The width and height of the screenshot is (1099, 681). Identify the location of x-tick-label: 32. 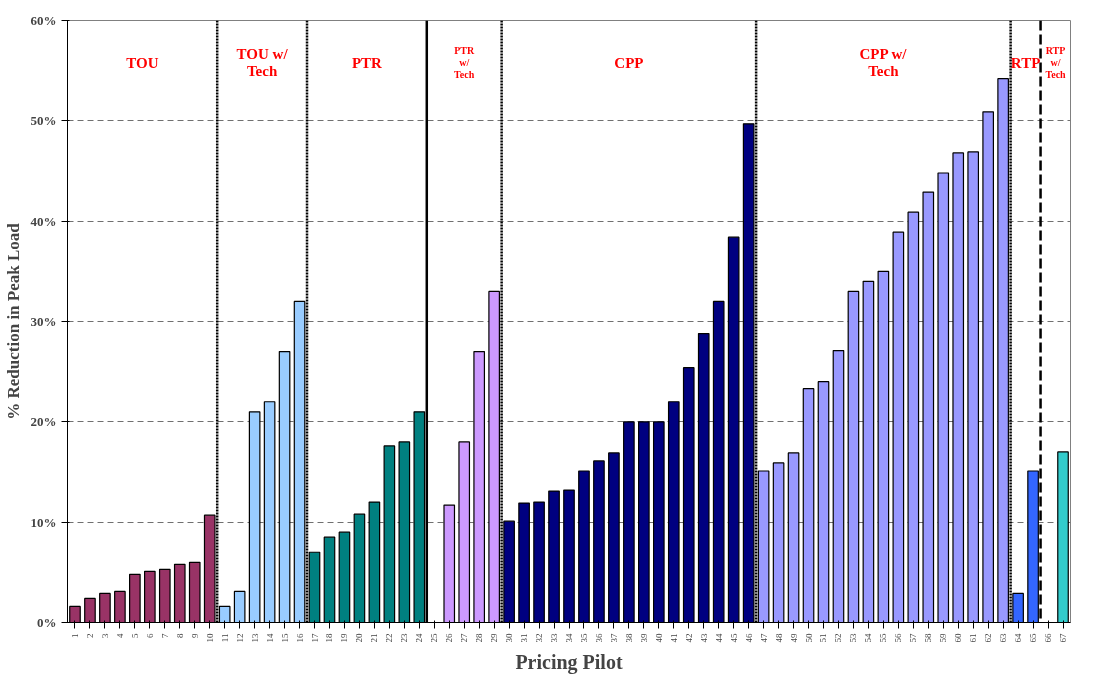
(539, 638).